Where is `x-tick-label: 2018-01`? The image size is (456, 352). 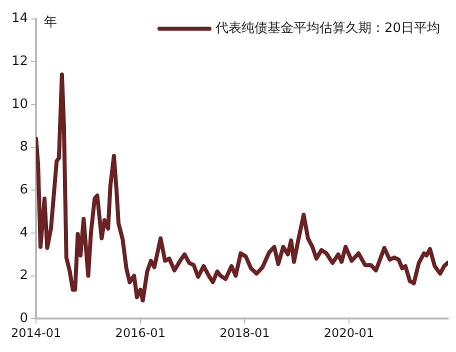 x-tick-label: 2018-01 is located at coordinates (245, 333).